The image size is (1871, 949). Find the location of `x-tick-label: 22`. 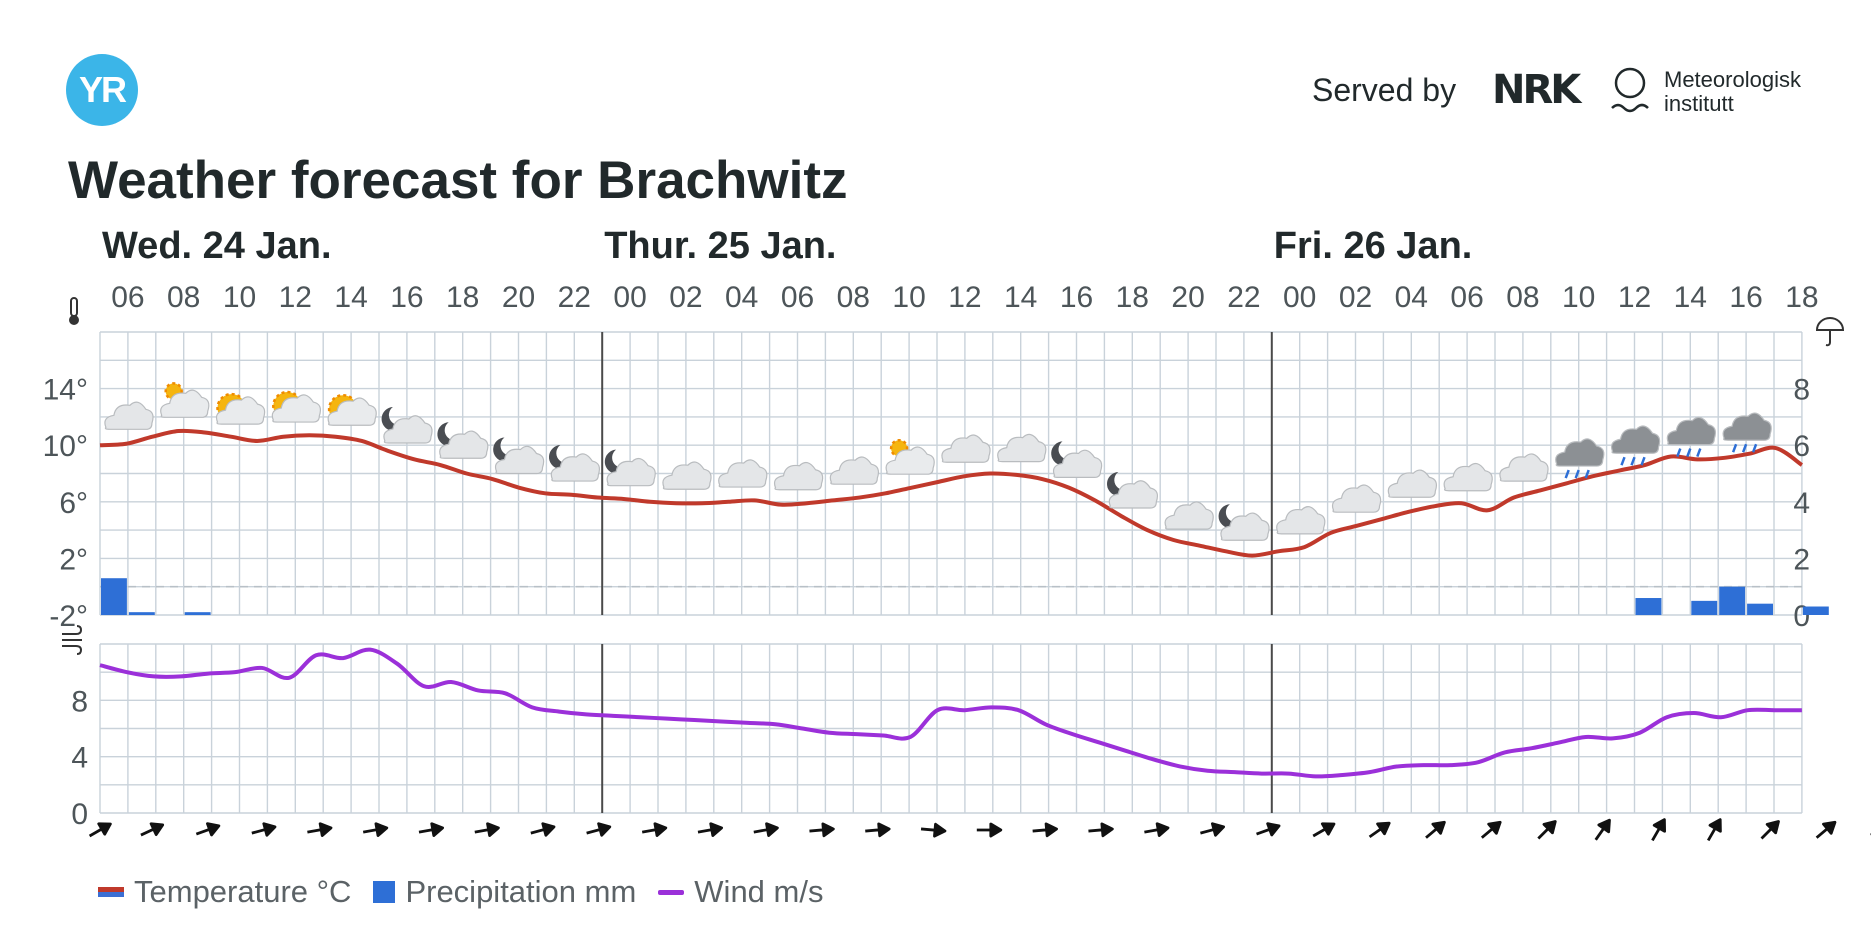

x-tick-label: 22 is located at coordinates (1243, 297).